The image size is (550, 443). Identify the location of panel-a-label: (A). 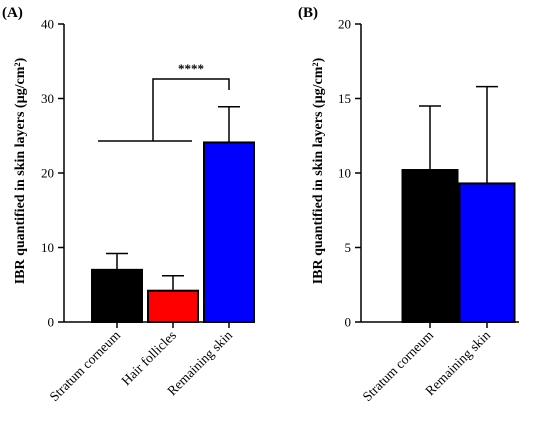
(12, 13).